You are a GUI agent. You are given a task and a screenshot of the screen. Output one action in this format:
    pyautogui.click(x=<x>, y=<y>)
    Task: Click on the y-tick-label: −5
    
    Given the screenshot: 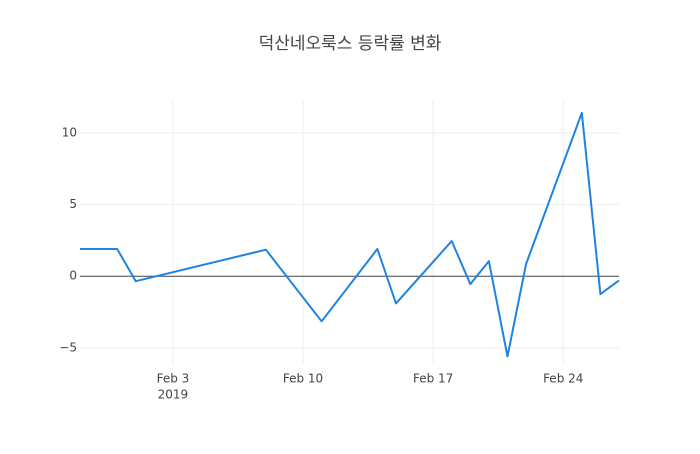 What is the action you would take?
    pyautogui.click(x=68, y=347)
    